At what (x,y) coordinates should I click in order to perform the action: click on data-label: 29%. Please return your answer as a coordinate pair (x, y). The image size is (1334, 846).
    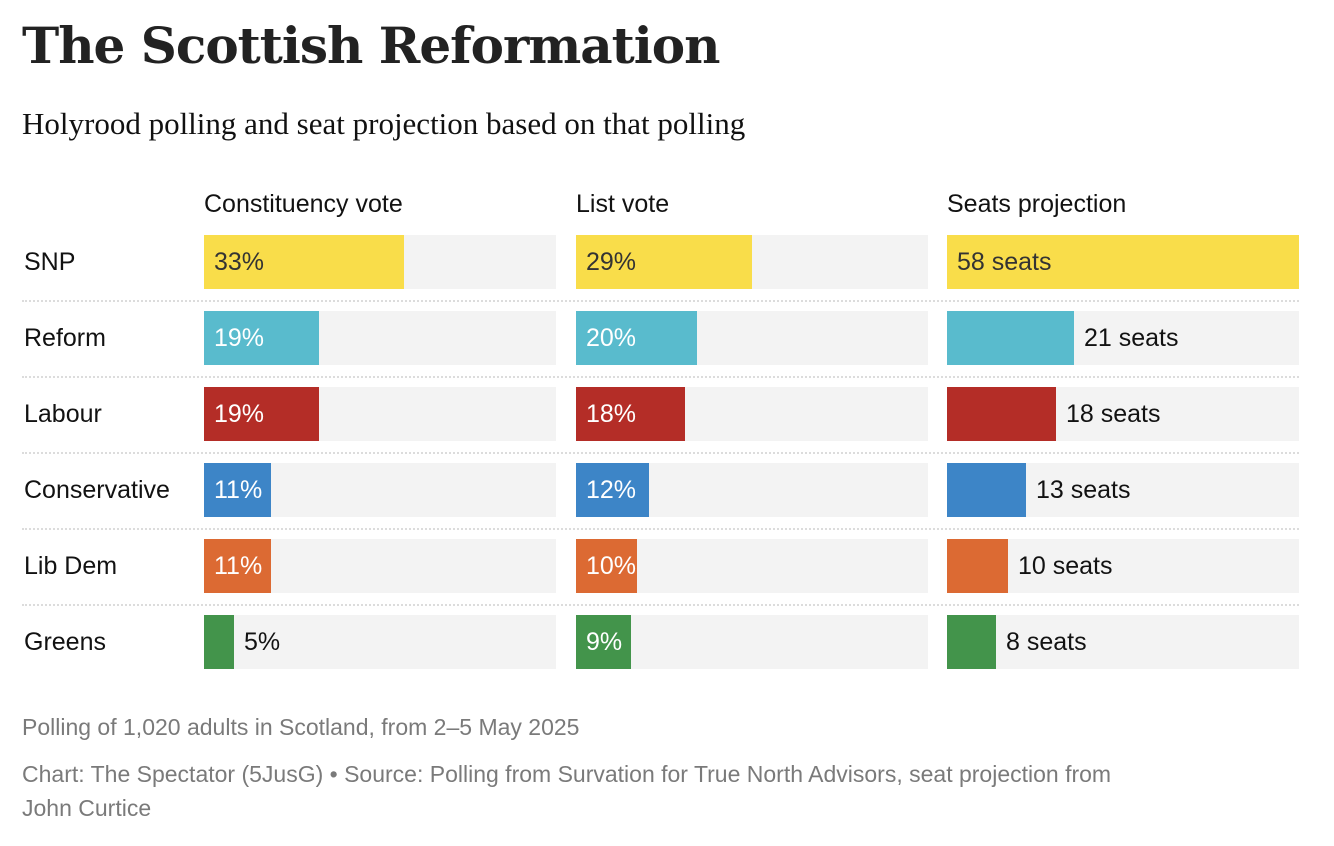
    Looking at the image, I should click on (611, 262).